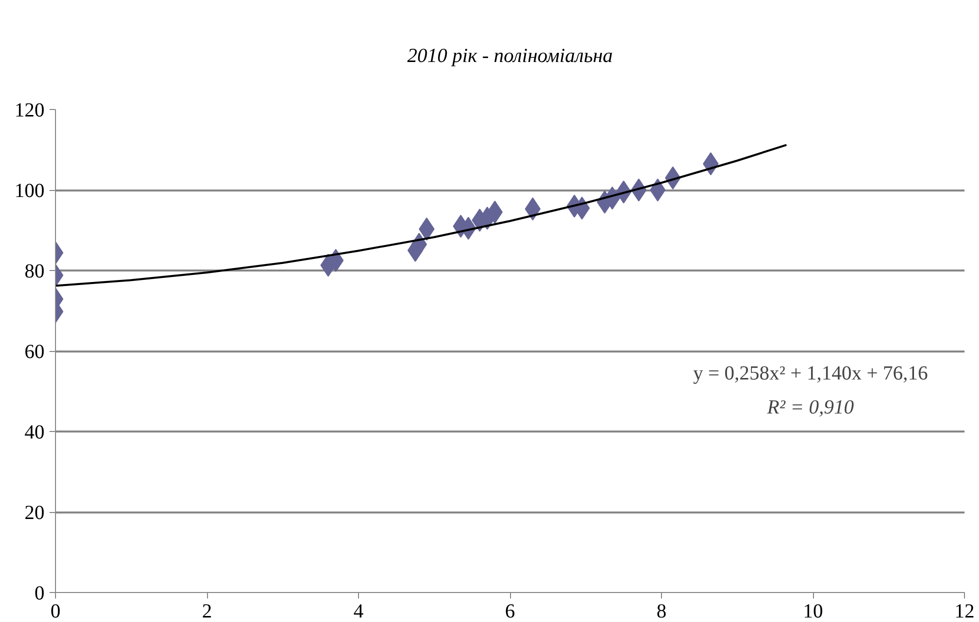  I want to click on x-tick-label: 2, so click(207, 611).